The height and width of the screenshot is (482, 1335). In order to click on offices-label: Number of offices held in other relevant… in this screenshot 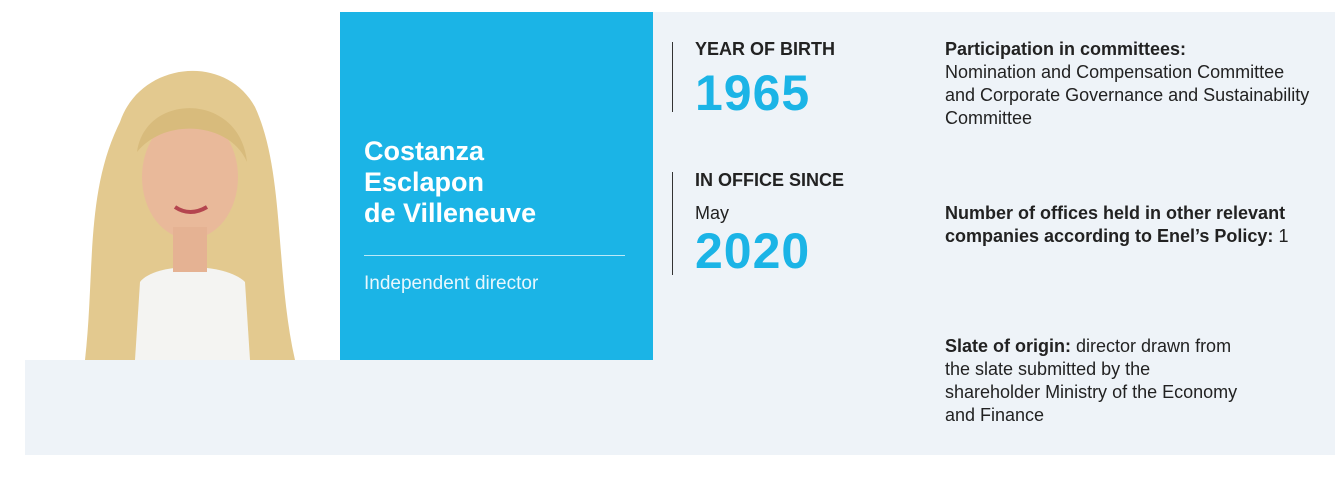, I will do `click(1115, 224)`.